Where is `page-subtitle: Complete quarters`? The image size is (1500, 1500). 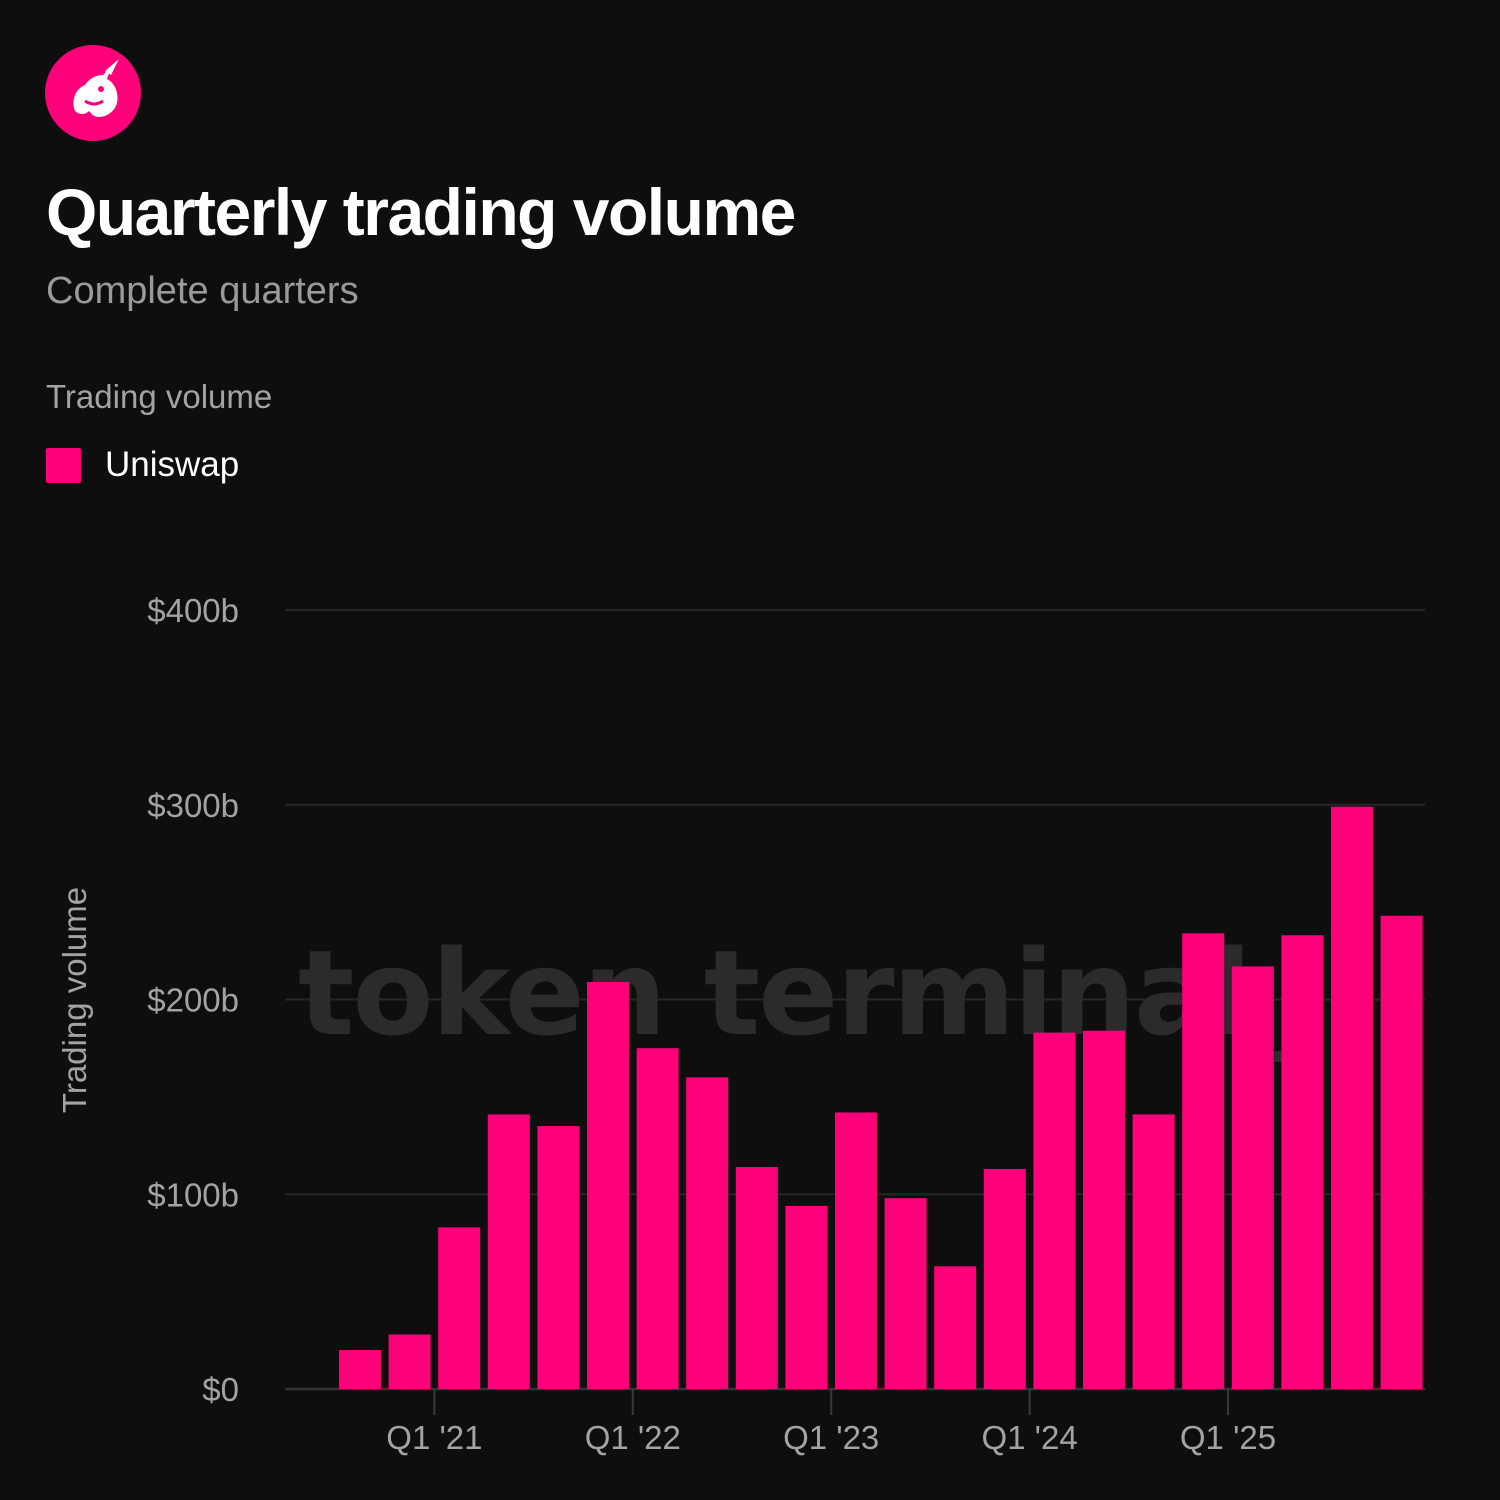 page-subtitle: Complete quarters is located at coordinates (202, 291).